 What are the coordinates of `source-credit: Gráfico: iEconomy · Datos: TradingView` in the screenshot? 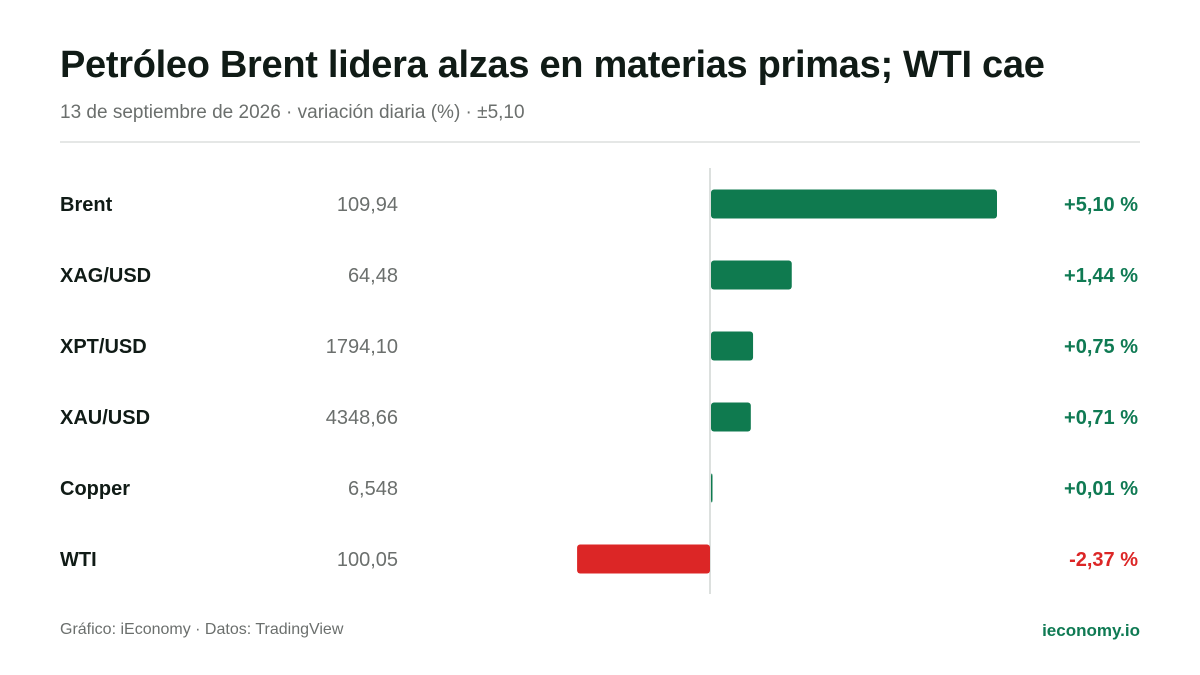 It's located at (202, 629).